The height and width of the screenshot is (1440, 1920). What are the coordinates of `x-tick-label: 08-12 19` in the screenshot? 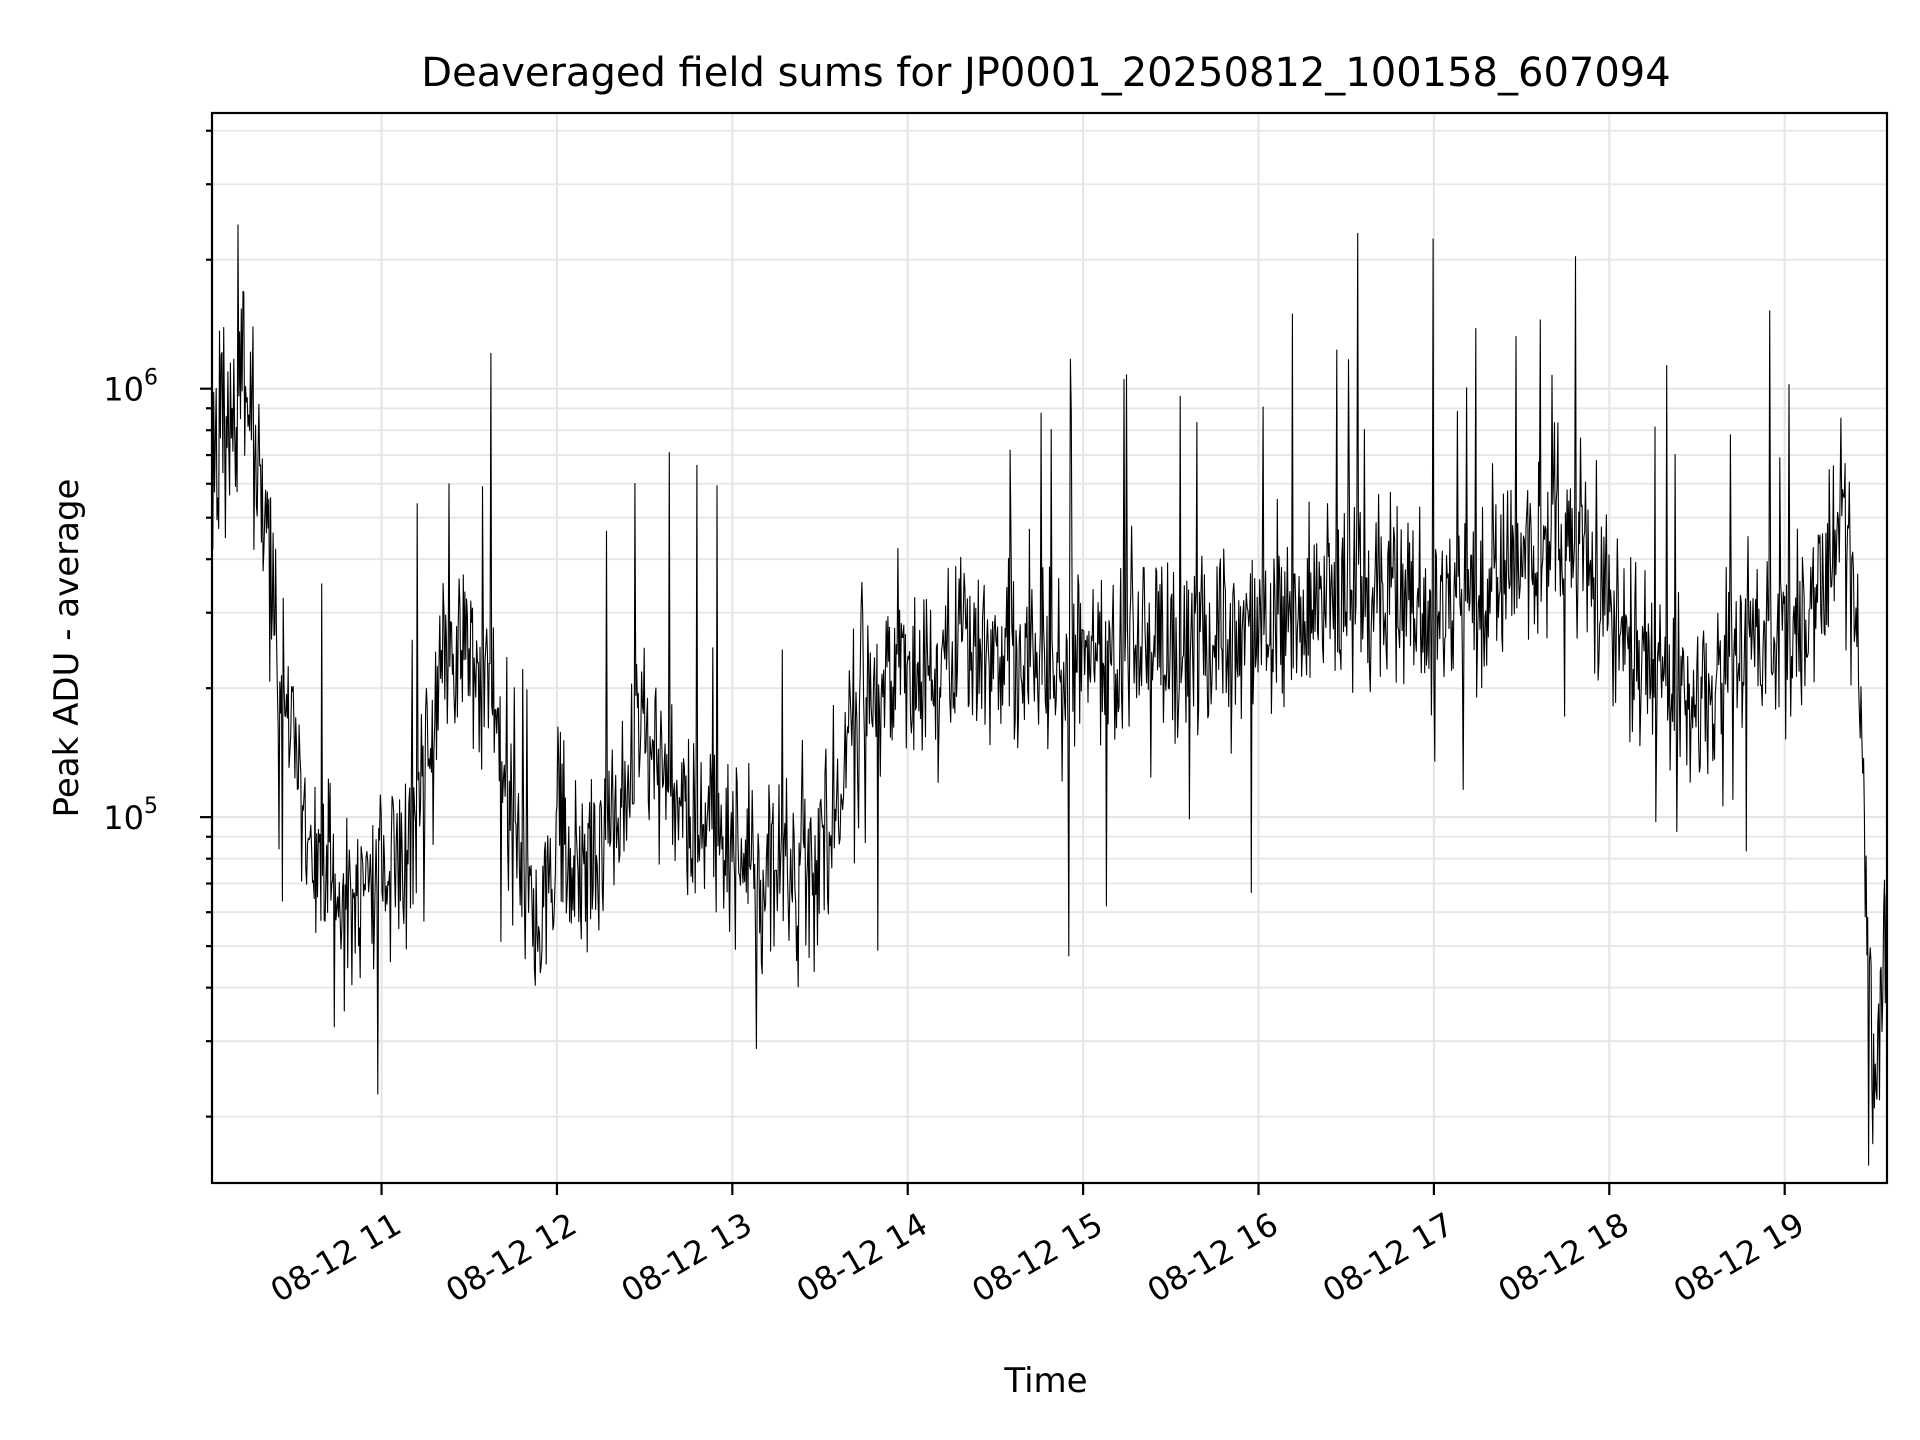 It's located at (1739, 1257).